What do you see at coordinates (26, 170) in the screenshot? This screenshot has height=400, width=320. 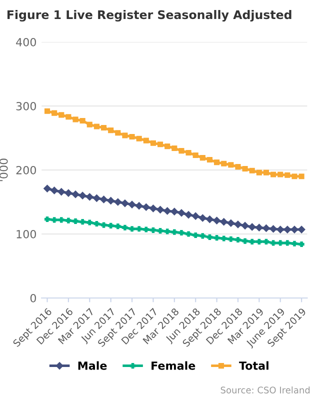 I see `y-tick-label: 200` at bounding box center [26, 170].